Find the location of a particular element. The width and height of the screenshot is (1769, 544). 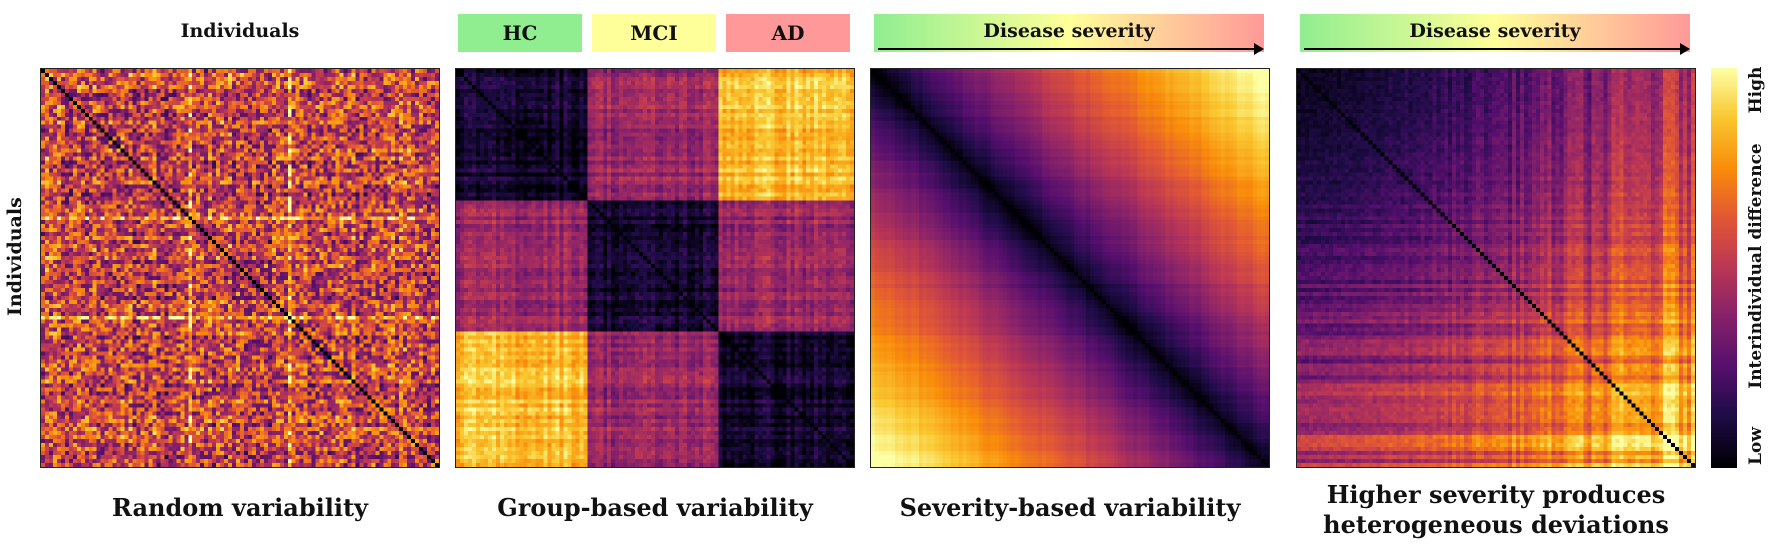

caption-group: Group-based variability is located at coordinates (655, 507).